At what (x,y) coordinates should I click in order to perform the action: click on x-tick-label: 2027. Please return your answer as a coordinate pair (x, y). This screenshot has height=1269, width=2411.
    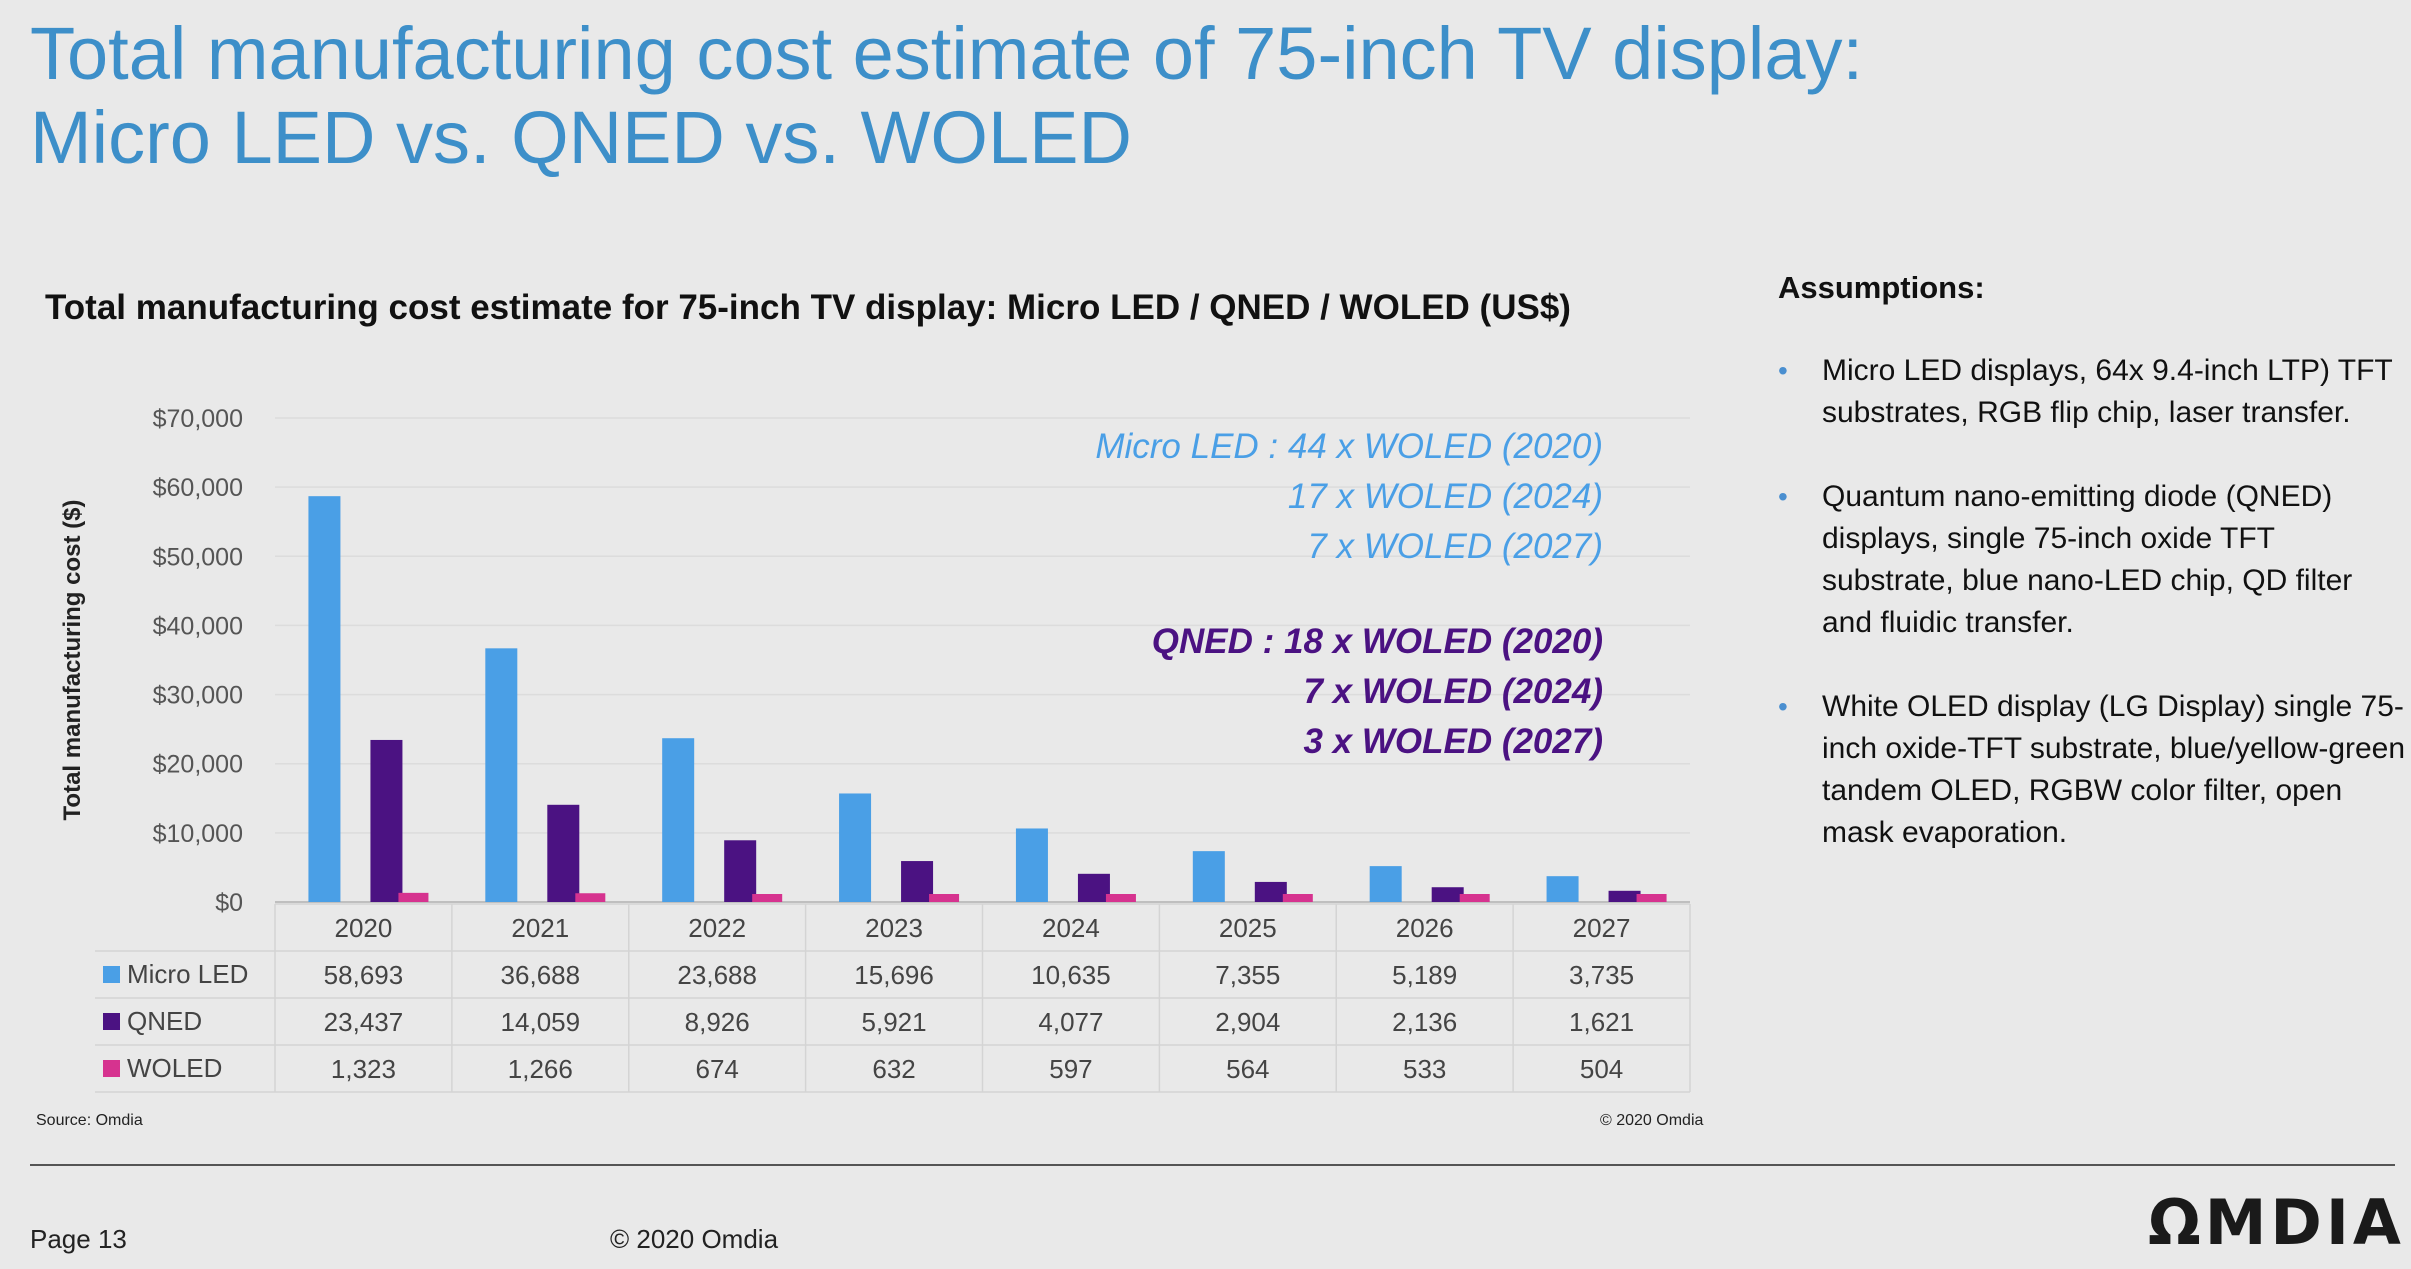
    Looking at the image, I should click on (1602, 928).